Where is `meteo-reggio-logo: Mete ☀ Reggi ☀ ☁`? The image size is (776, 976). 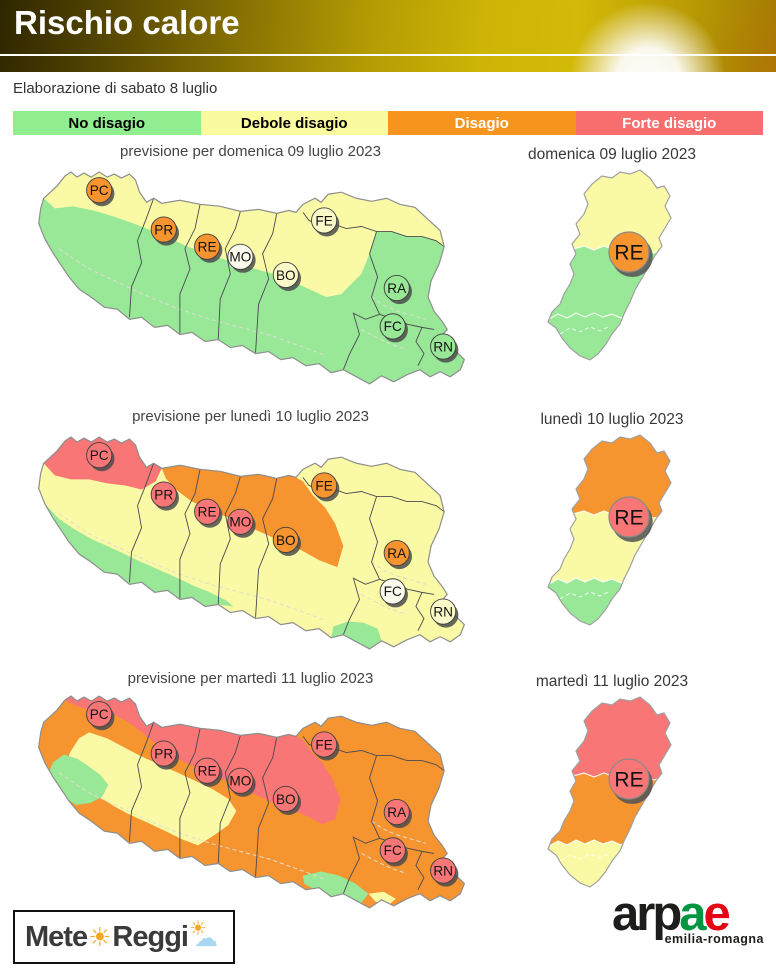 meteo-reggio-logo: Mete ☀ Reggi ☀ ☁ is located at coordinates (124, 937).